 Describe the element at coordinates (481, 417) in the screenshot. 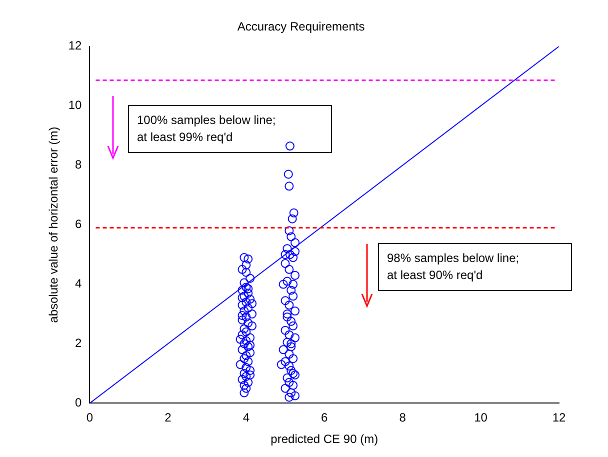

I see `x-tick-label: 10` at that location.